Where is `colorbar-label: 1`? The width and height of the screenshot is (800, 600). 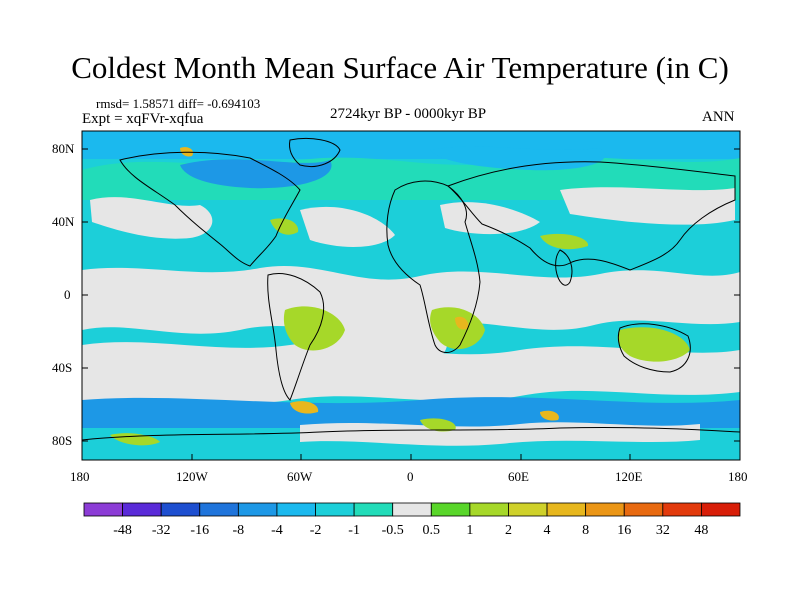 colorbar-label: 1 is located at coordinates (469, 530).